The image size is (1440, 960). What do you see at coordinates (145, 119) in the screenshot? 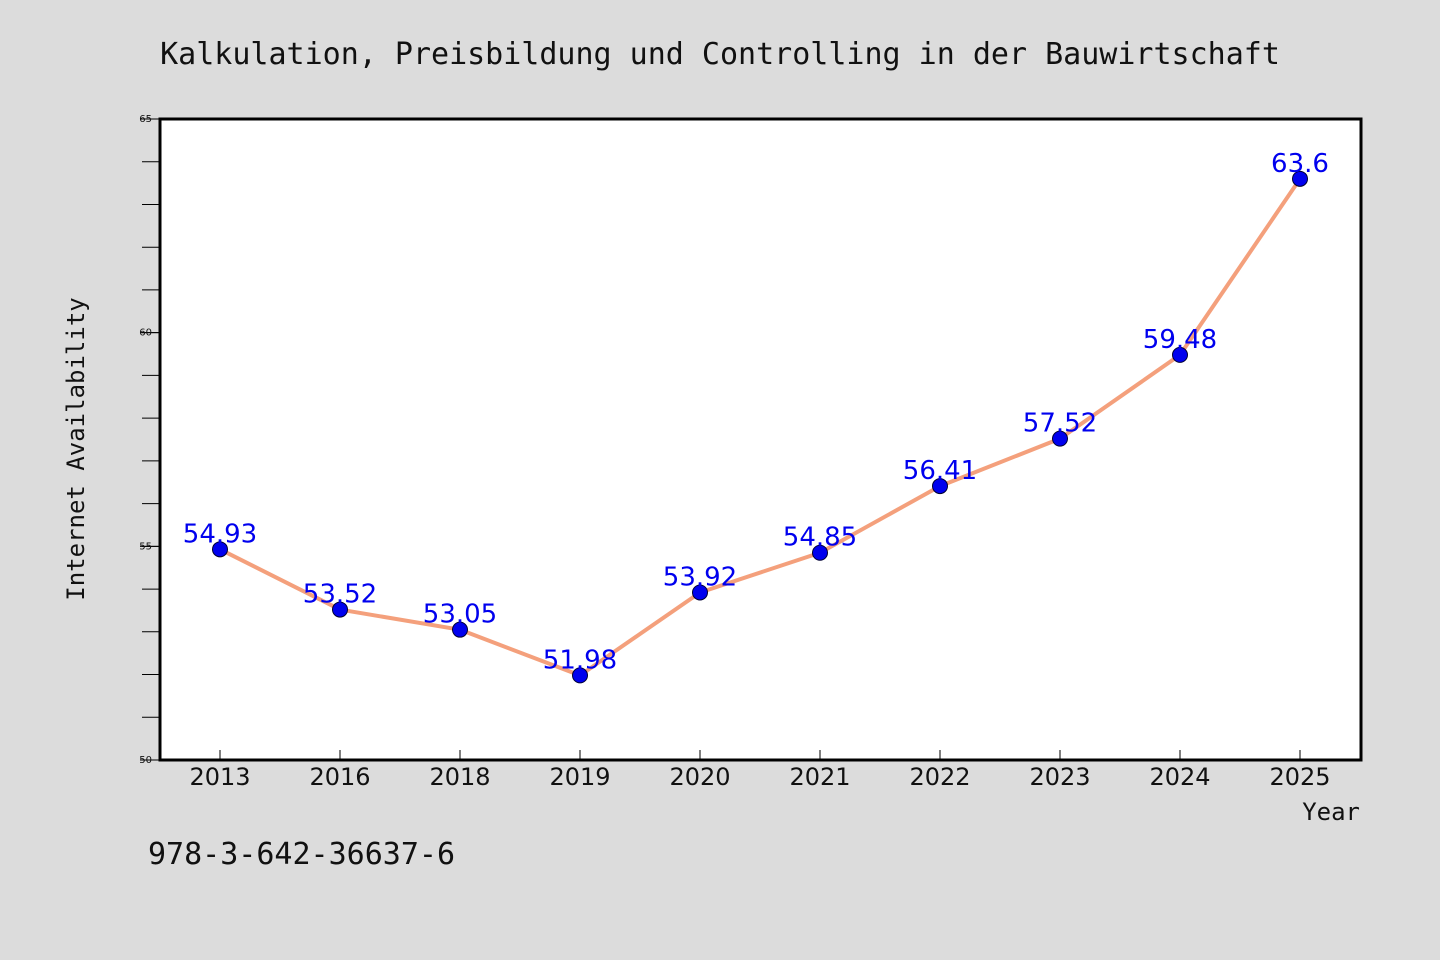
I see `y-tick-label: 65` at bounding box center [145, 119].